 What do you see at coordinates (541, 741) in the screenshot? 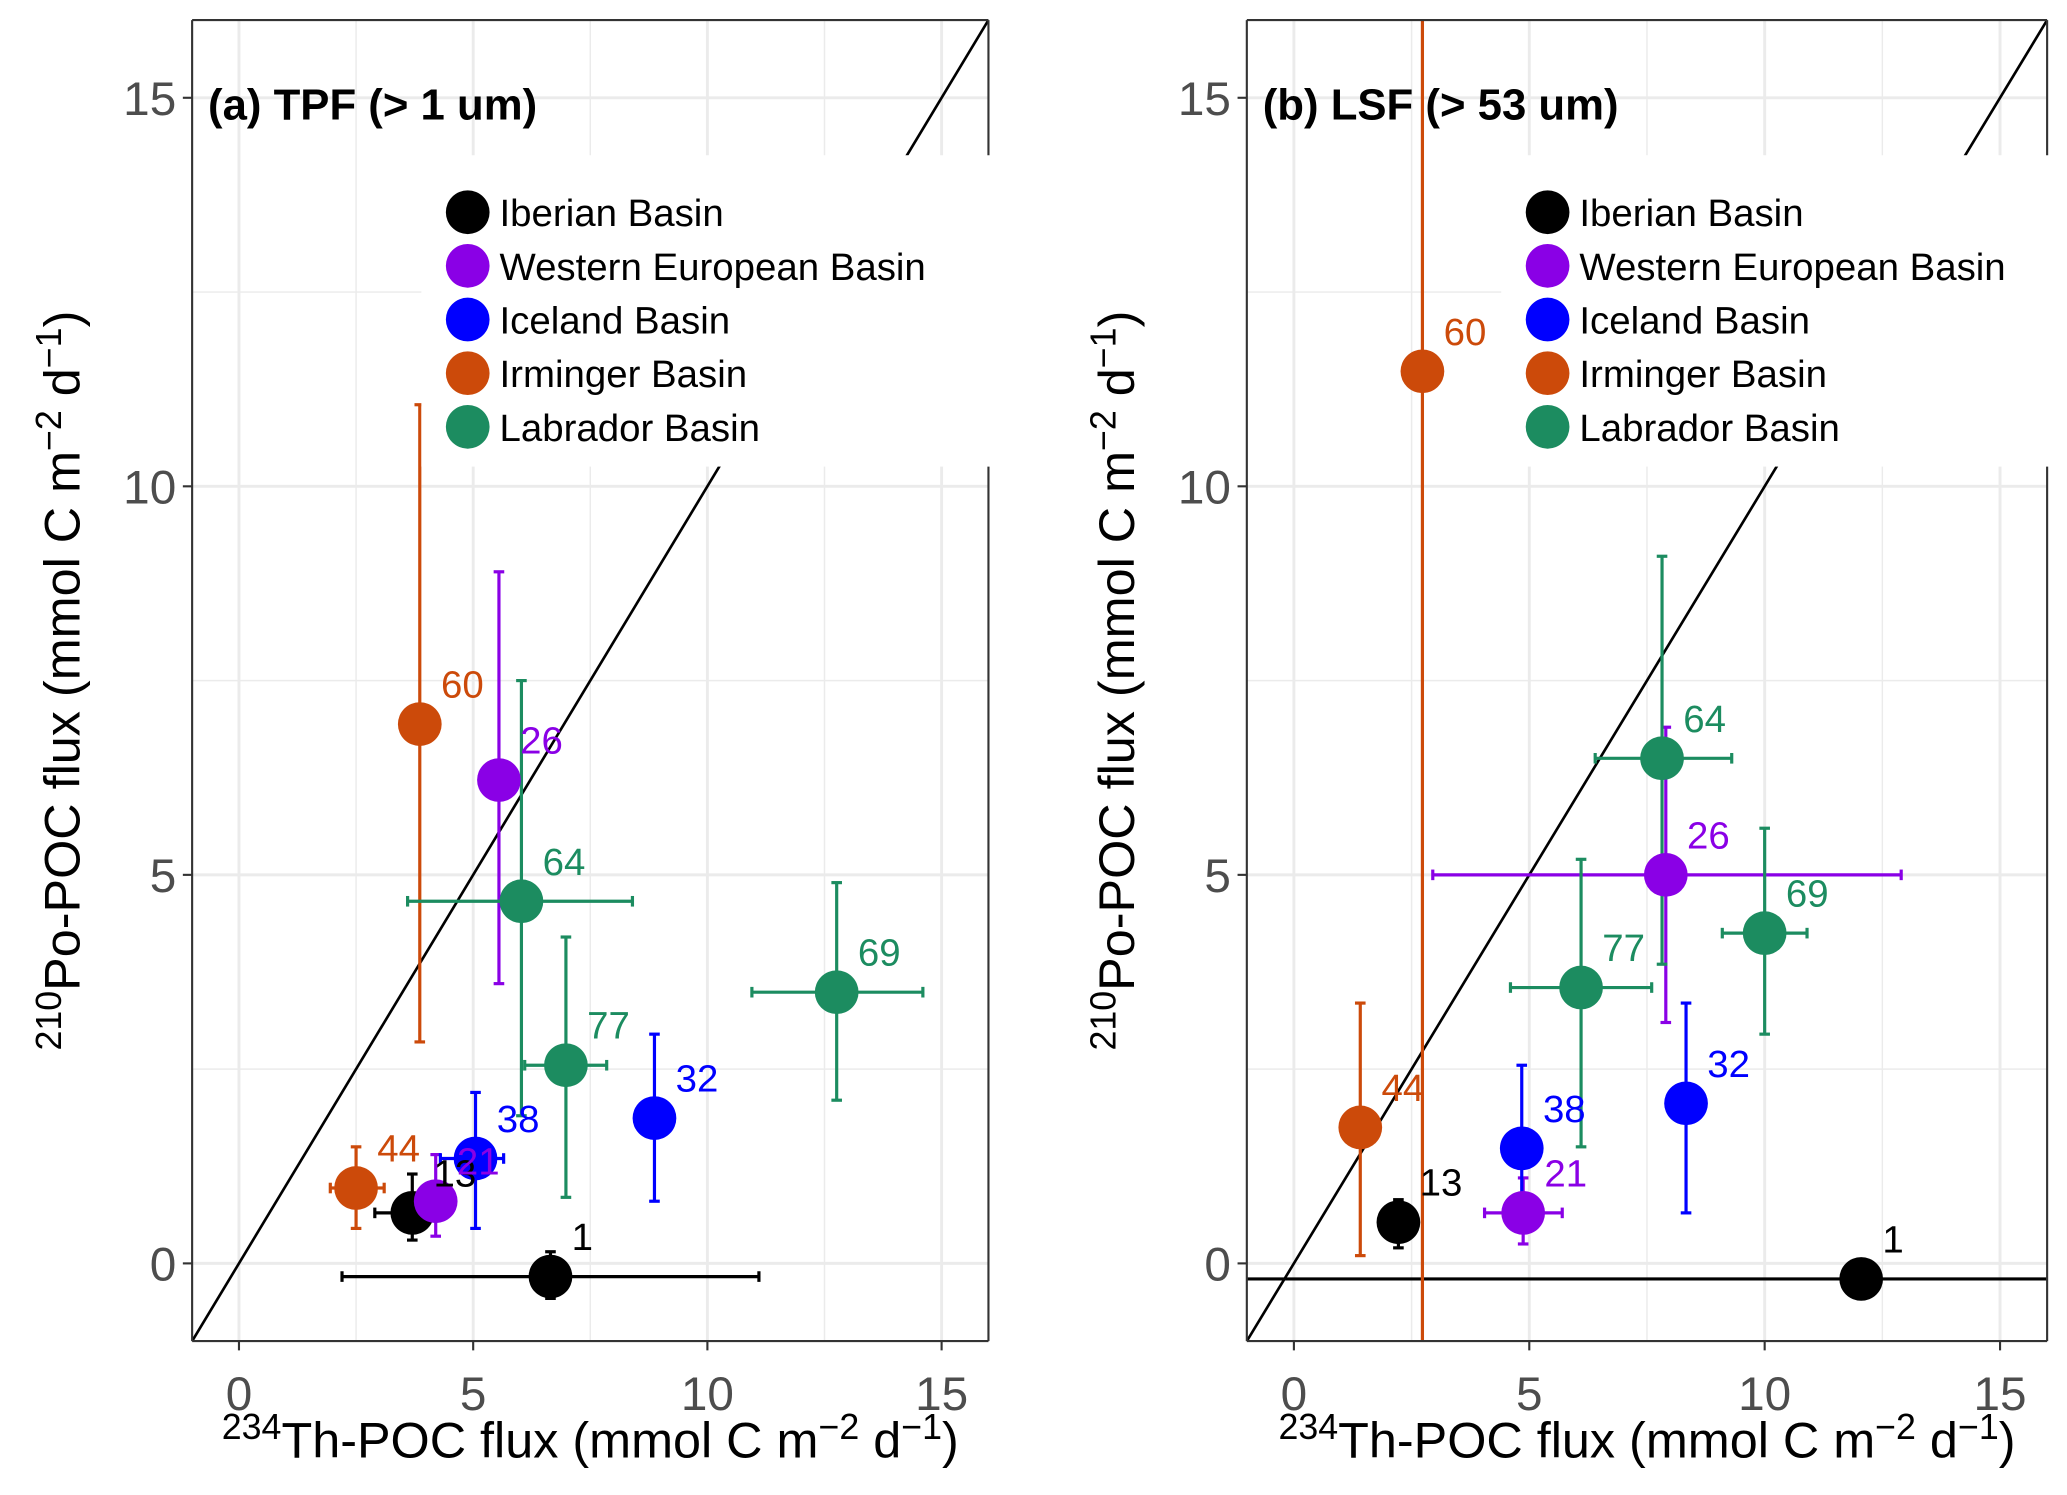
I see `point-label-station-26: 26` at bounding box center [541, 741].